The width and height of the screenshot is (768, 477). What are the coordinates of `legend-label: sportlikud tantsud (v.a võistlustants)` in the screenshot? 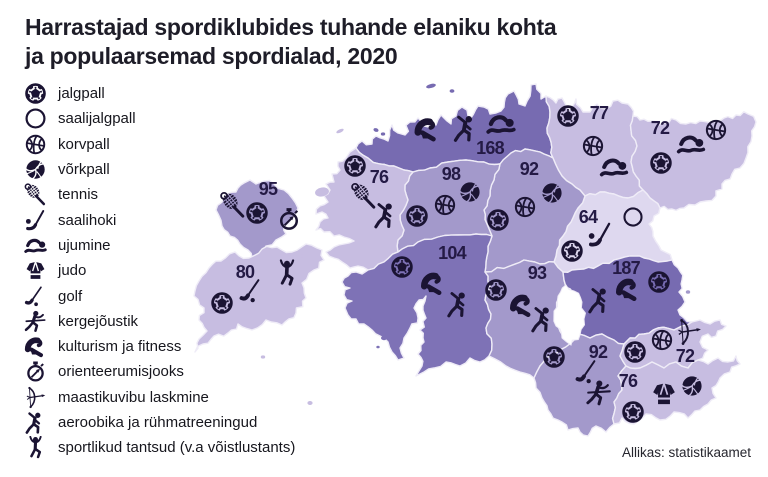 It's located at (177, 448).